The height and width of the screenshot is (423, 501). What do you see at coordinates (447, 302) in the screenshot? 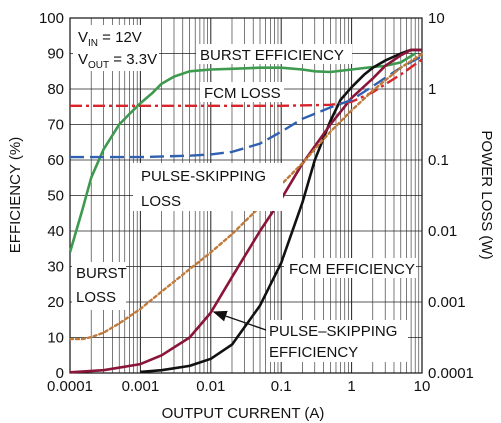
I see `y-right-tick-label: 0.001` at bounding box center [447, 302].